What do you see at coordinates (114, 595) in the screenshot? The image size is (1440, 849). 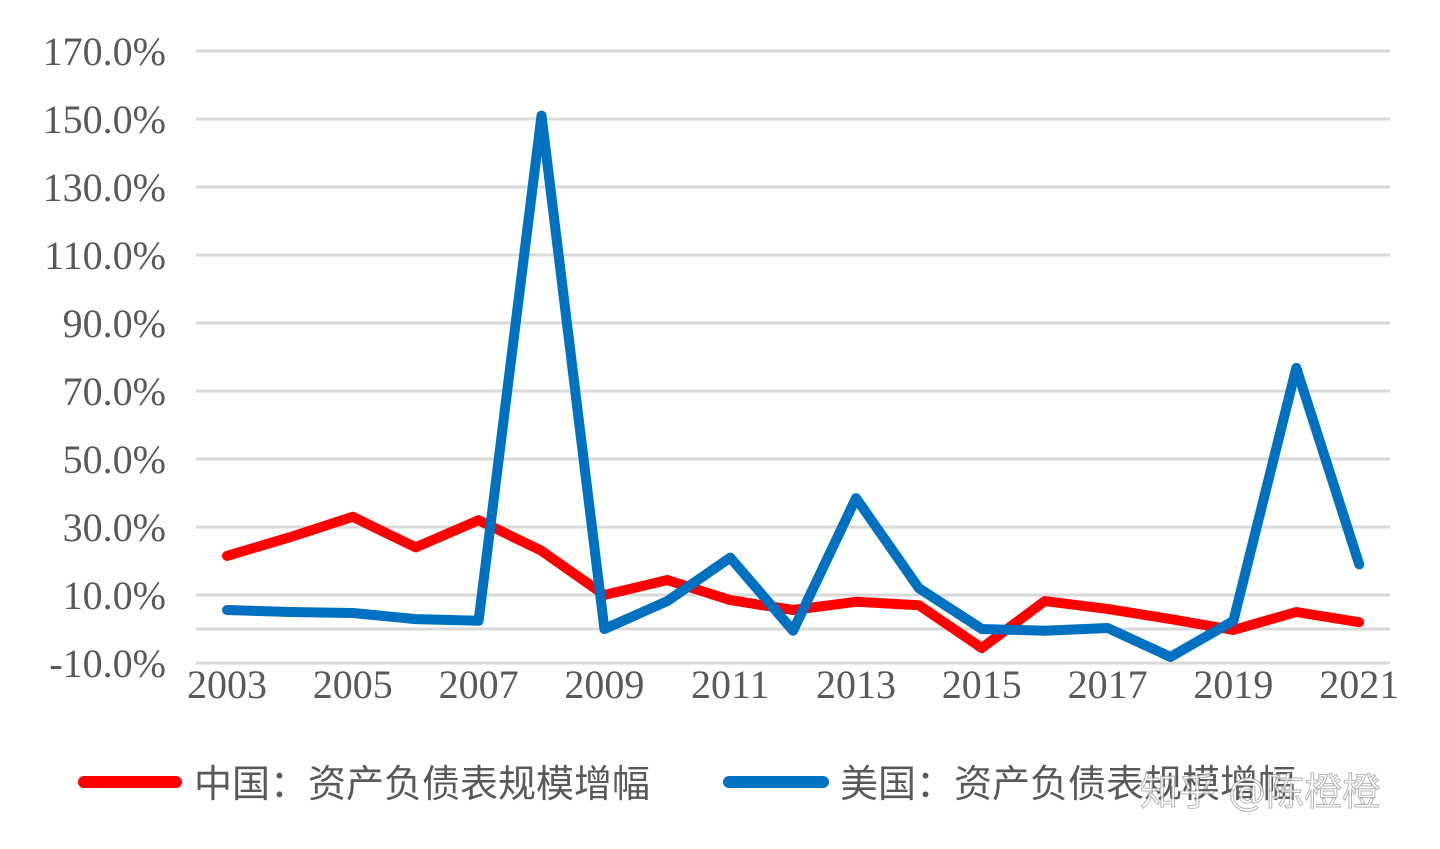 I see `y-tick-label: 10.0%` at bounding box center [114, 595].